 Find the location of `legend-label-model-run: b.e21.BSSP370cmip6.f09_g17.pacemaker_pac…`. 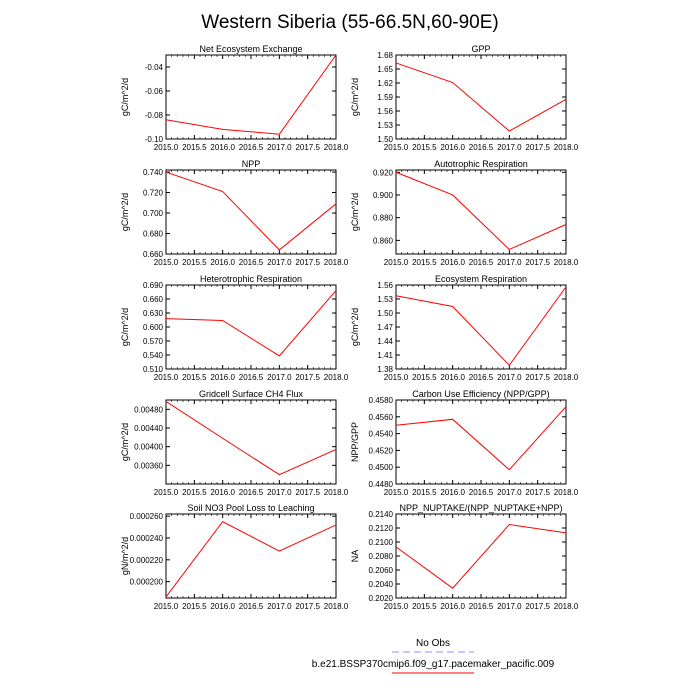

legend-label-model-run: b.e21.BSSP370cmip6.f09_g17.pacemaker_pac… is located at coordinates (433, 664).